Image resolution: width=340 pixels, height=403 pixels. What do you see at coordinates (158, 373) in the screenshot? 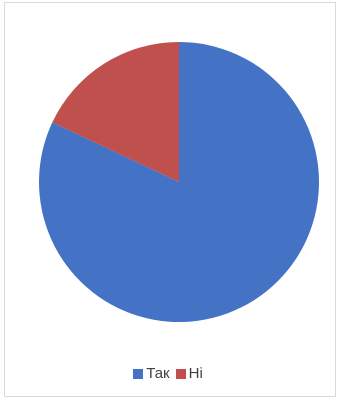
I see `legend-label-tak: Так` at bounding box center [158, 373].